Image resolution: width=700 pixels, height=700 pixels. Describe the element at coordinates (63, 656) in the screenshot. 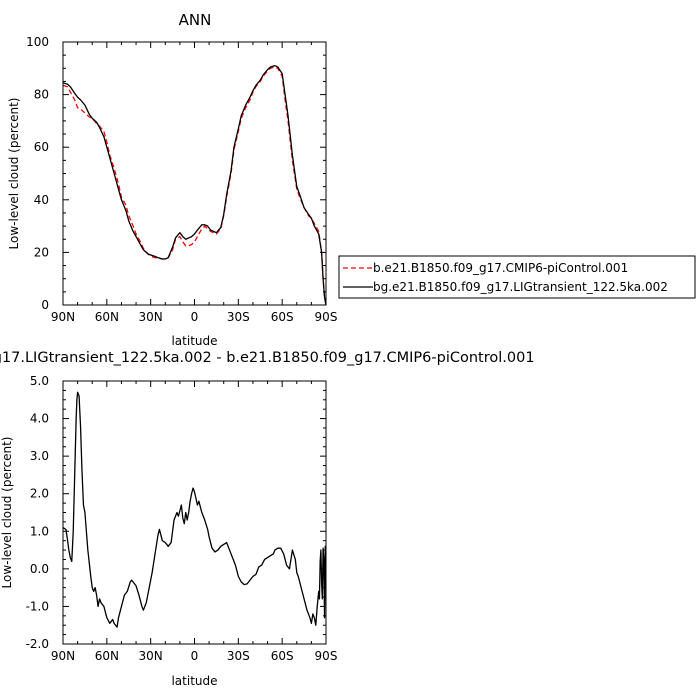

I see `bottom-x-tick-label: 90N` at that location.